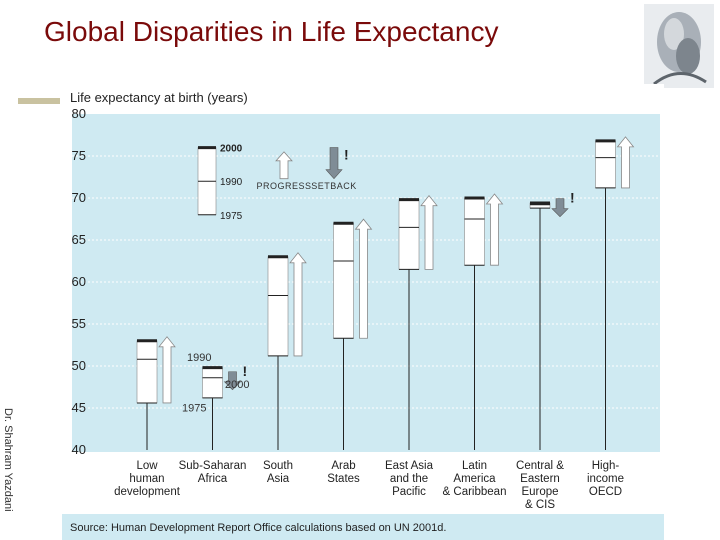  What do you see at coordinates (237, 385) in the screenshot?
I see `callout-2000: 2000` at bounding box center [237, 385].